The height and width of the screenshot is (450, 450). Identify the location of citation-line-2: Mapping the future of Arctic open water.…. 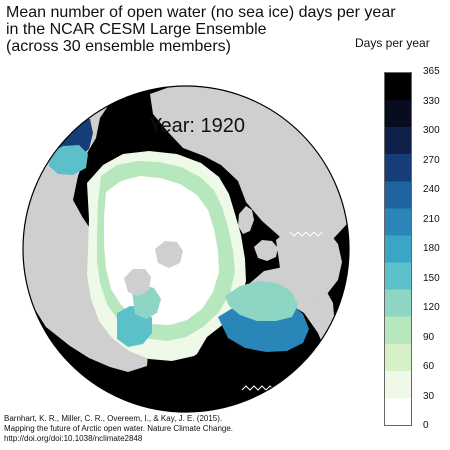
(119, 428).